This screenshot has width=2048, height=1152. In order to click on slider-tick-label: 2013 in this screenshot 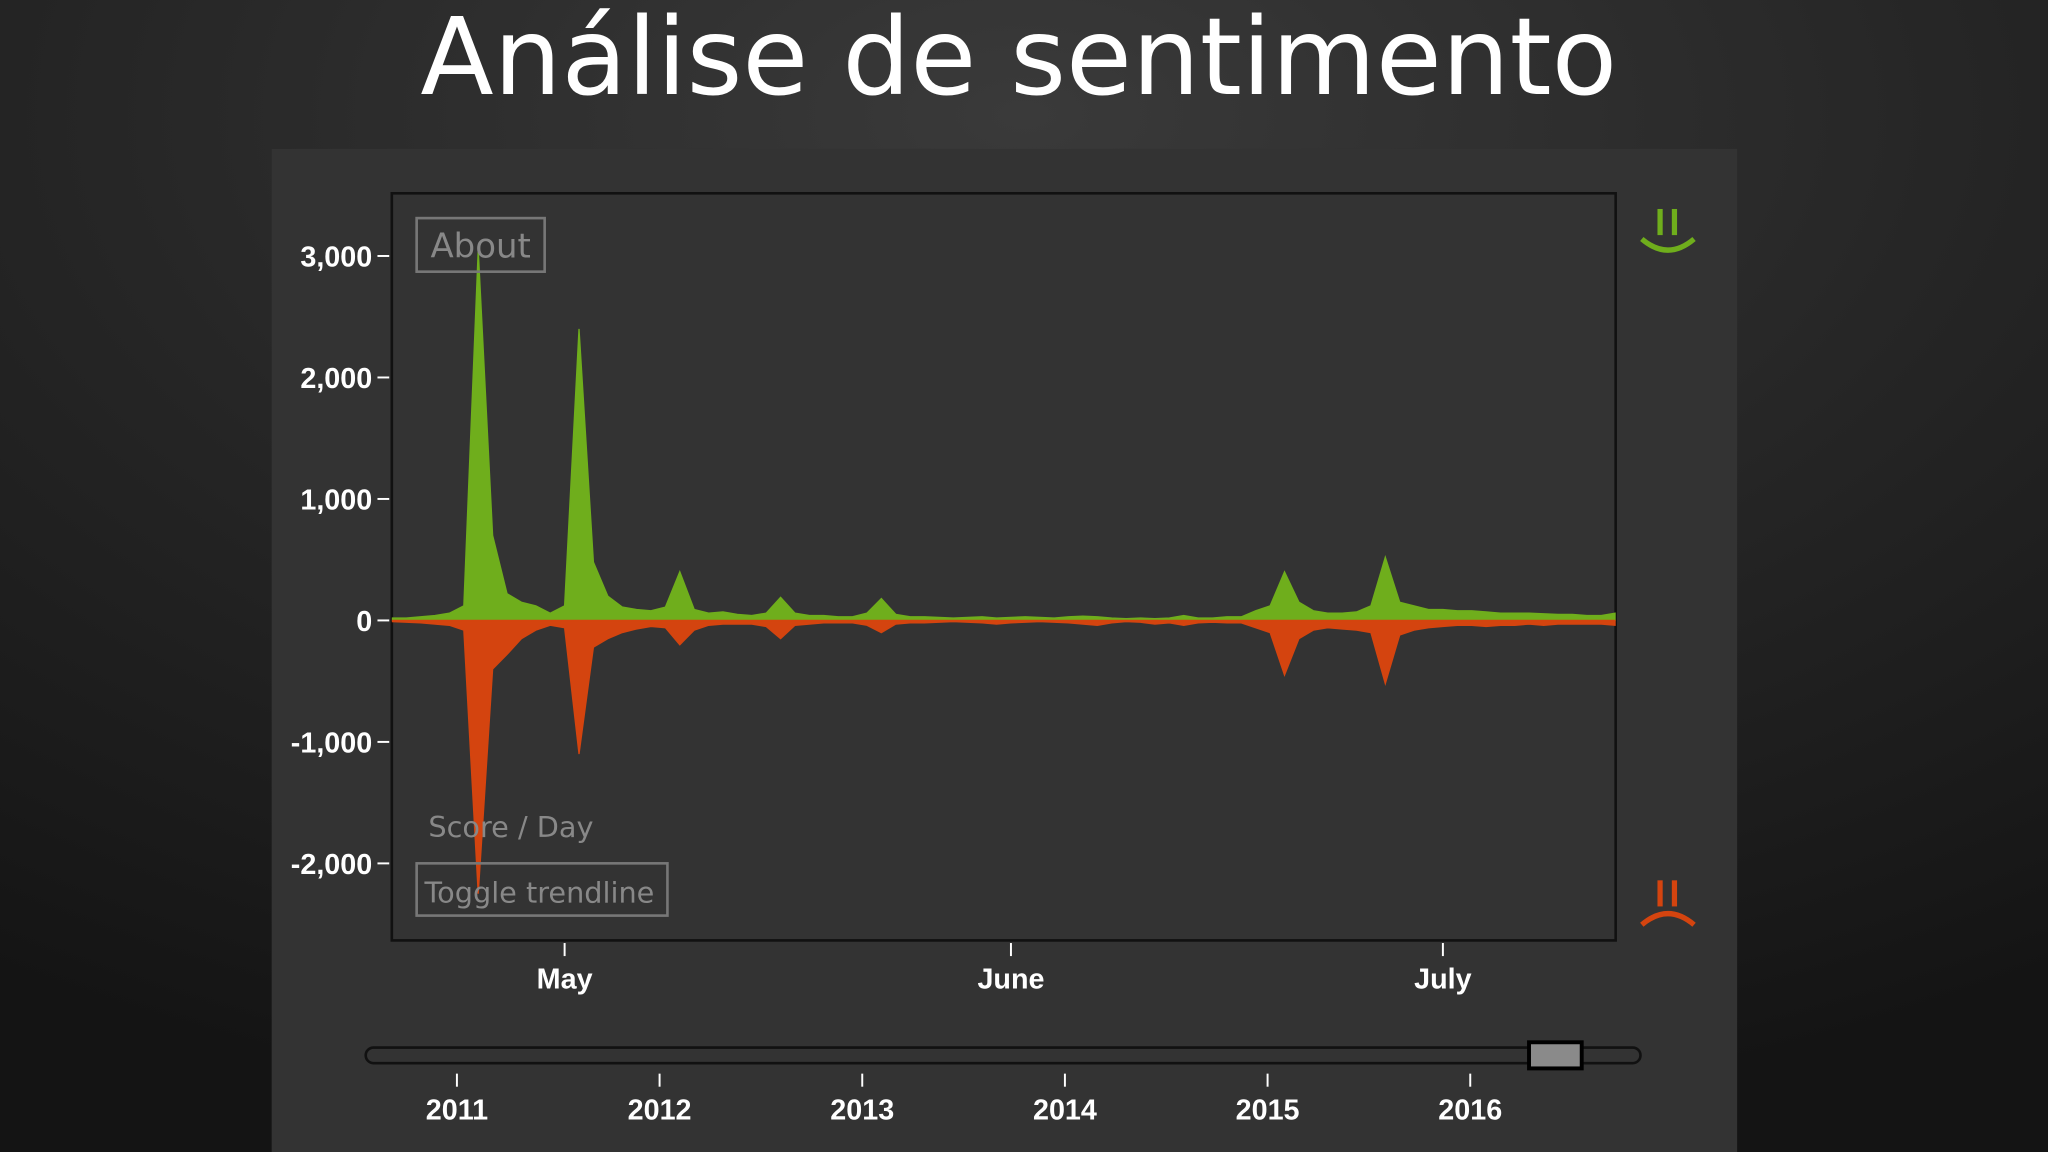, I will do `click(862, 1110)`.